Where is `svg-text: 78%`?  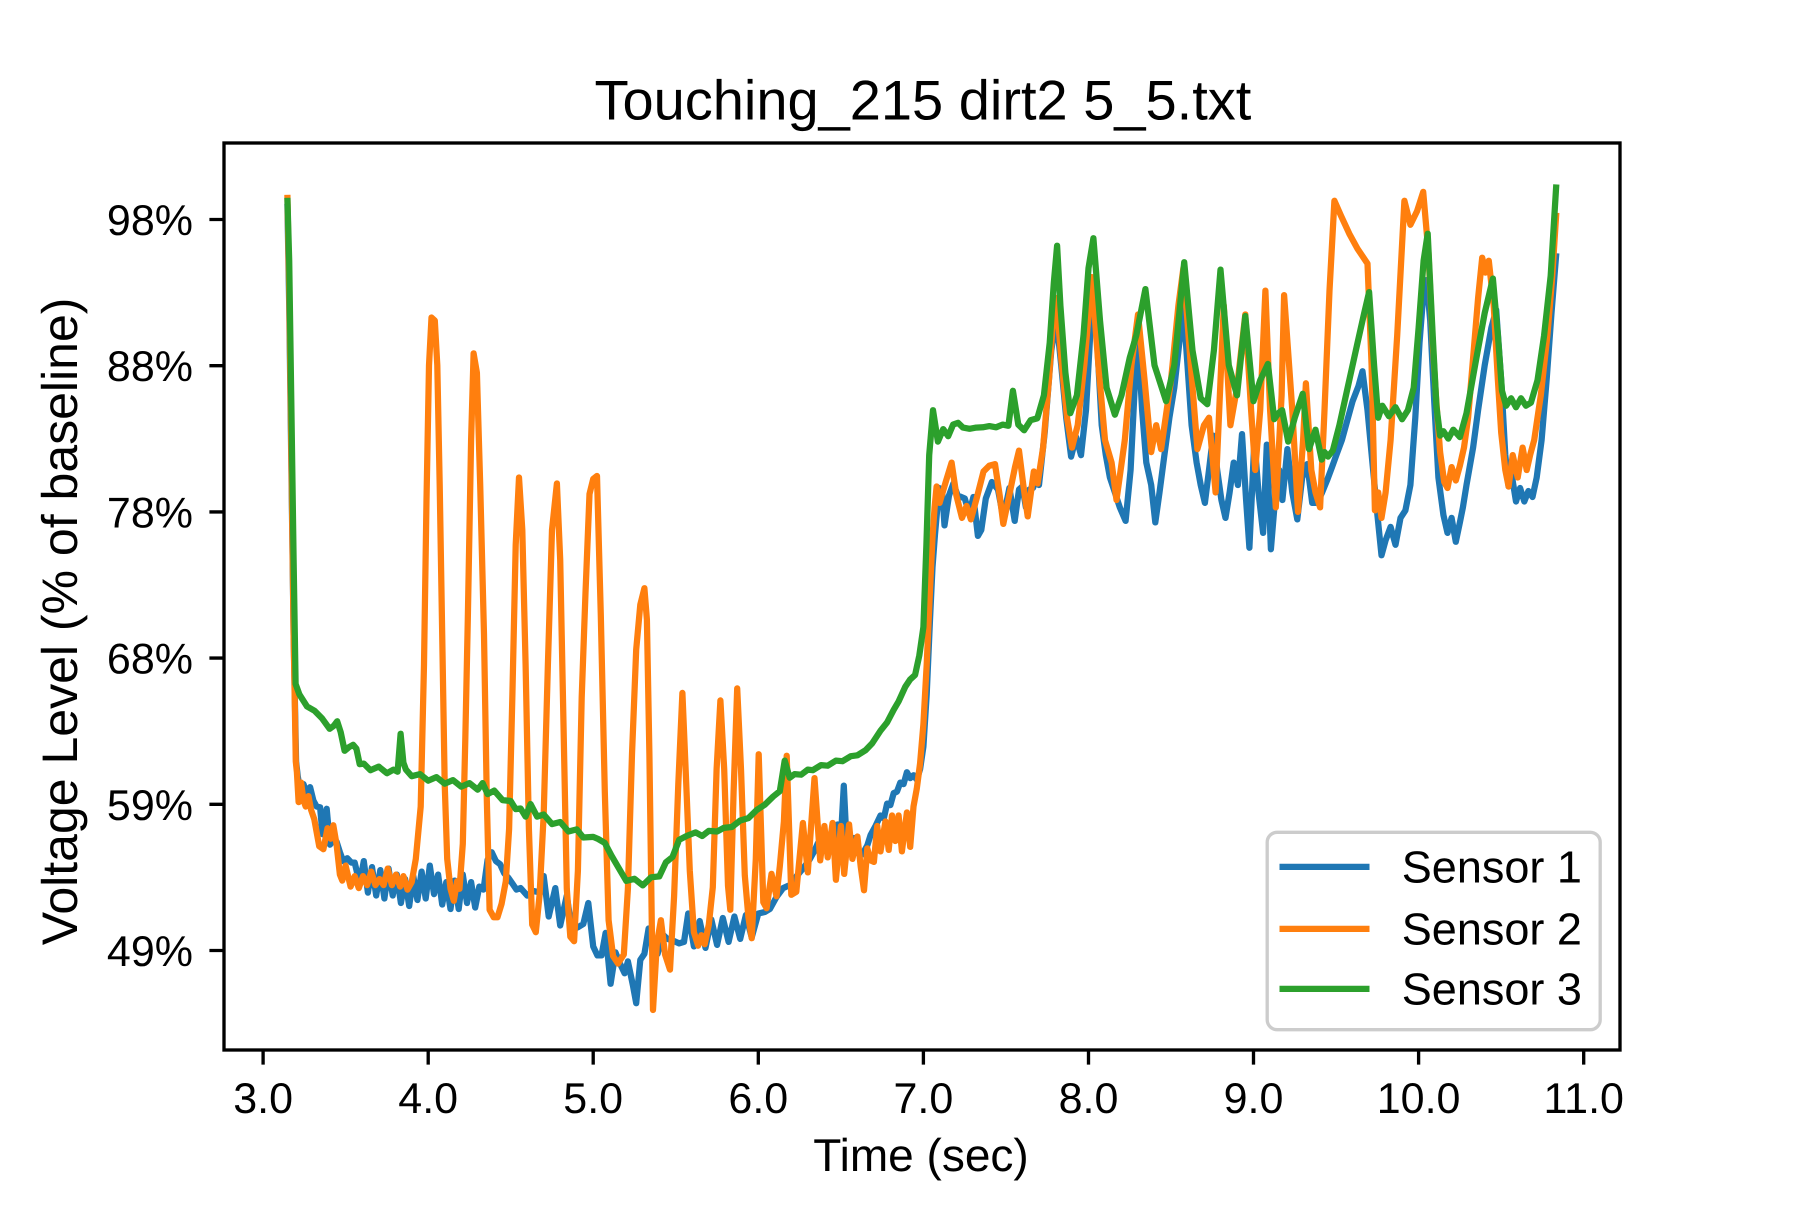 svg-text: 78% is located at coordinates (150, 513).